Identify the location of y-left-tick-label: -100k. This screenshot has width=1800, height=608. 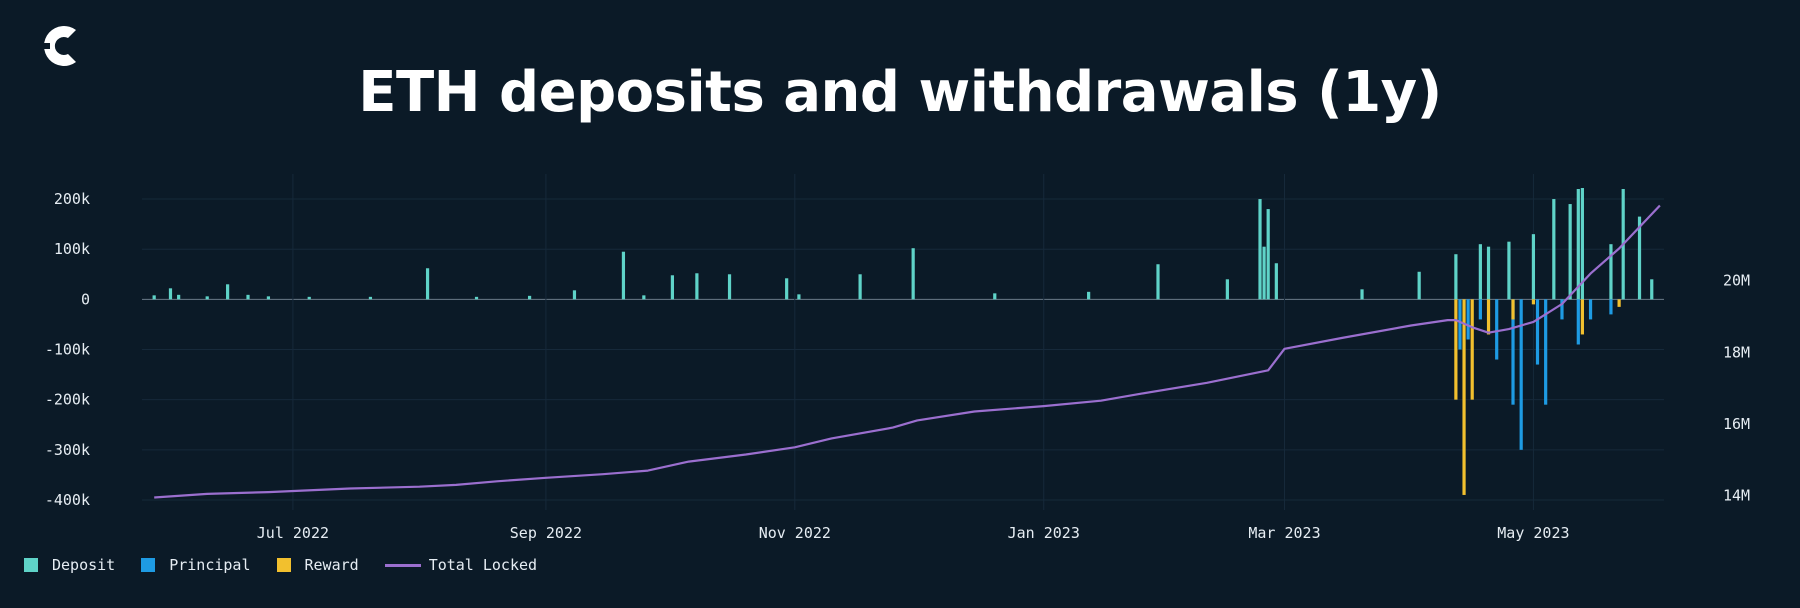
(67, 350).